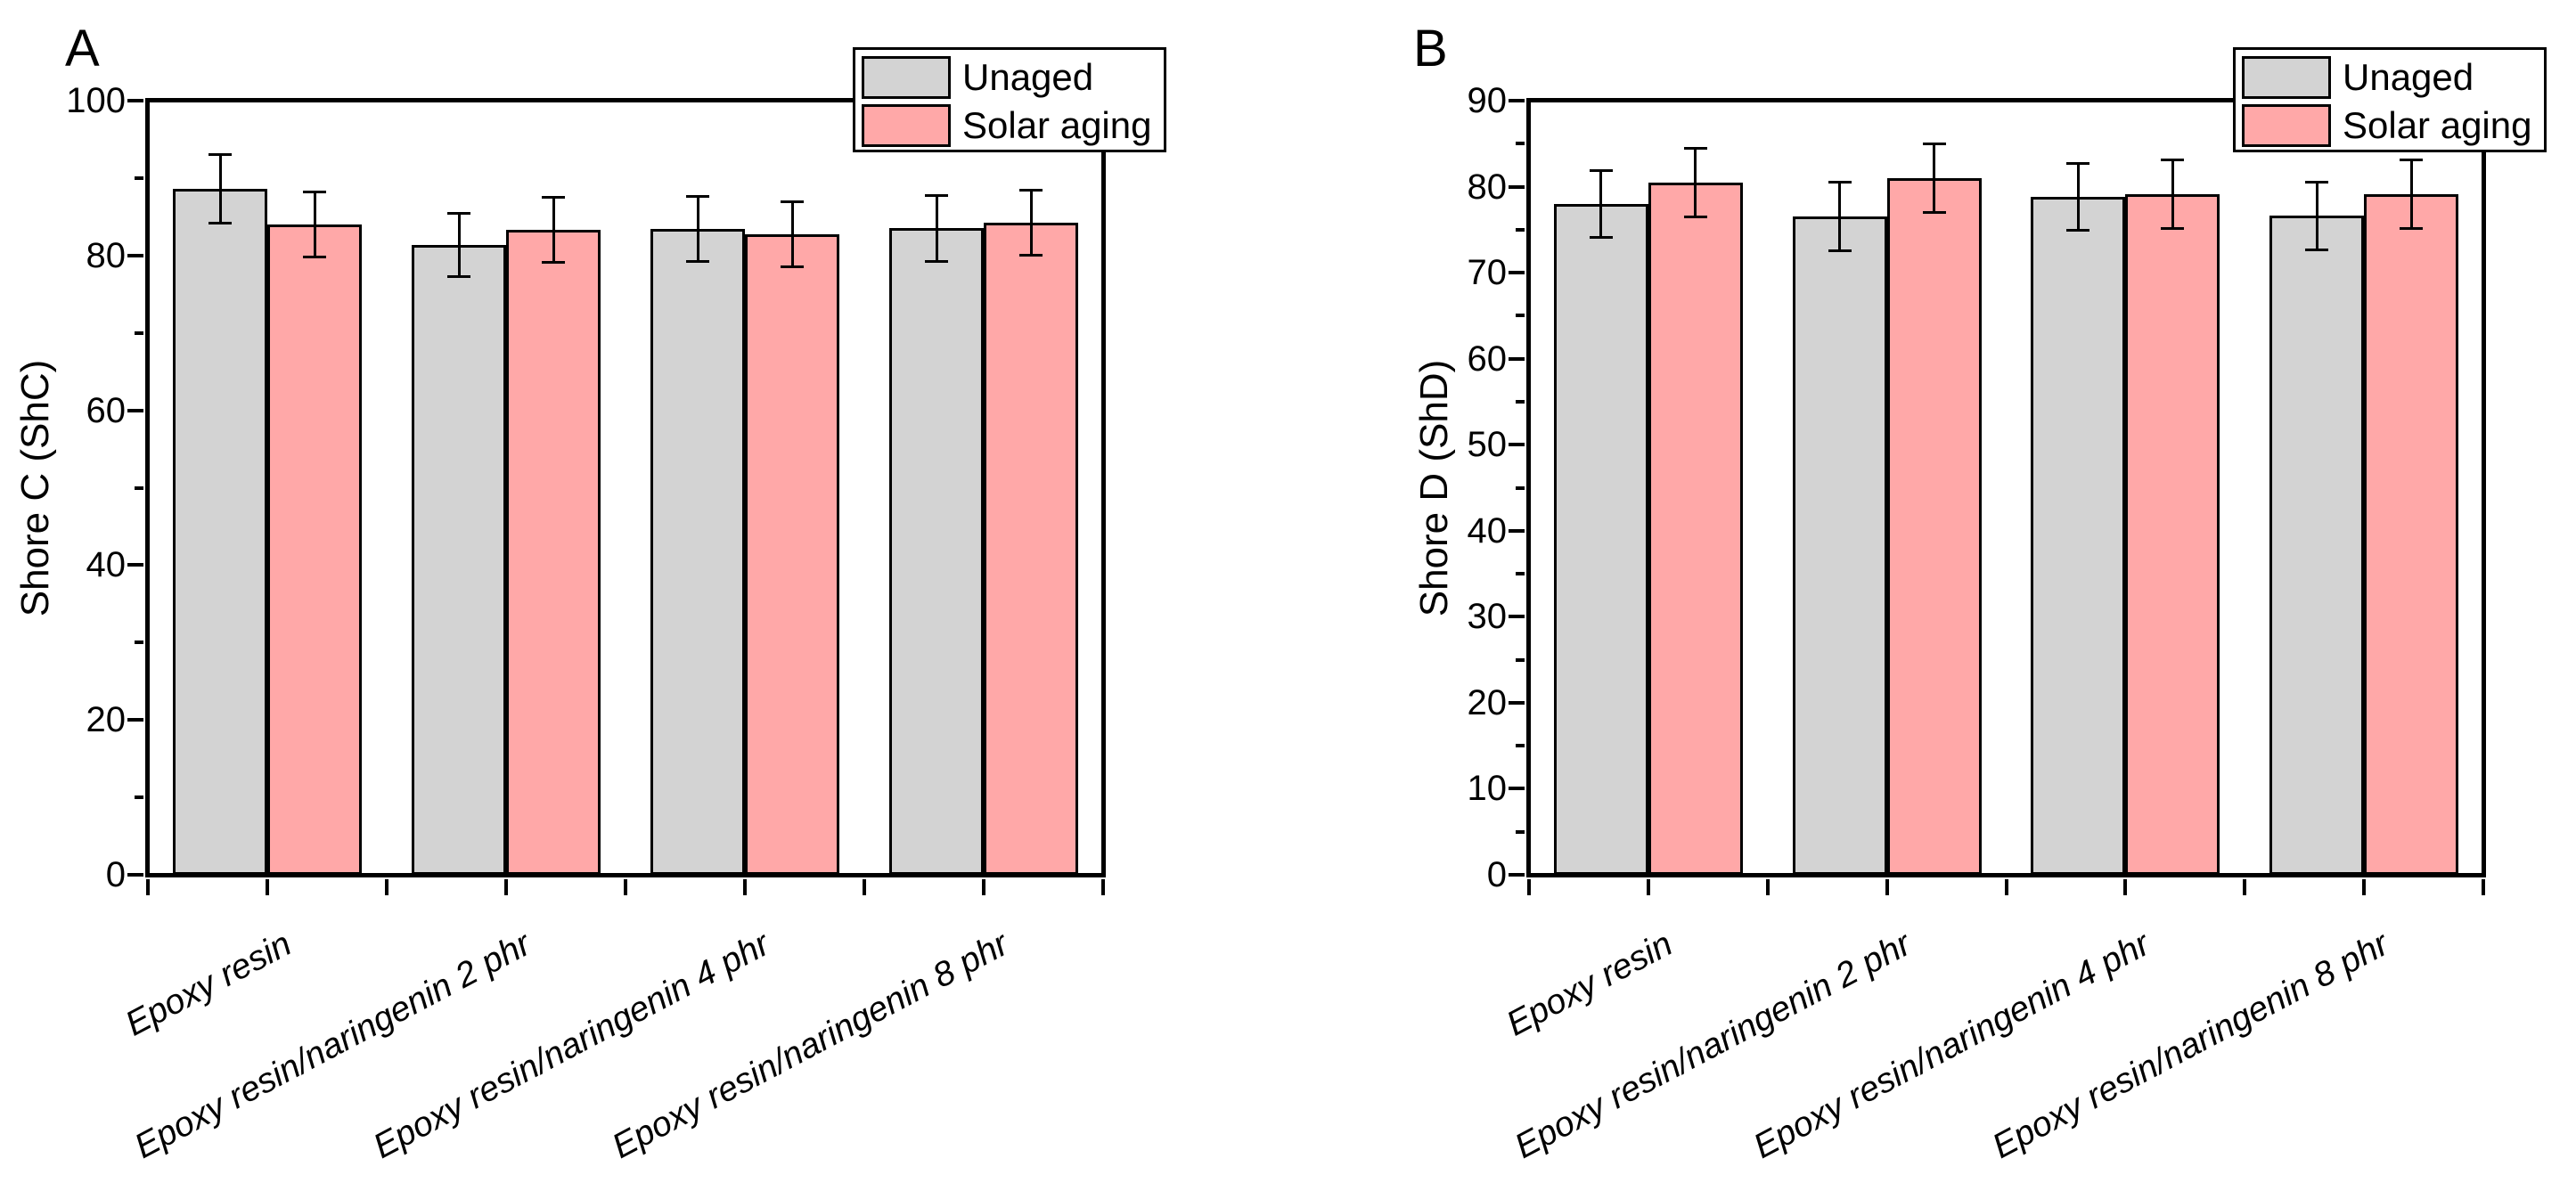 This screenshot has width=2576, height=1183. Describe the element at coordinates (1487, 617) in the screenshot. I see `y-tick-label: 30` at that location.